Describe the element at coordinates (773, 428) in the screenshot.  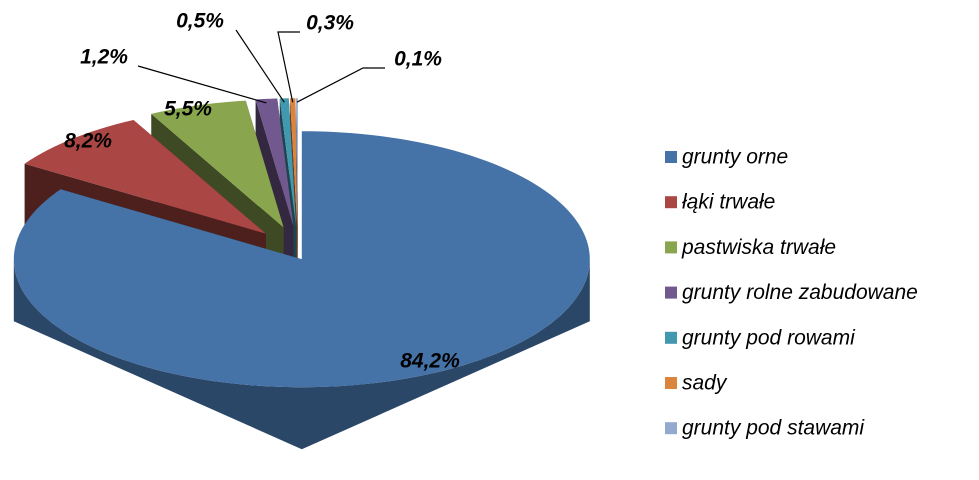
I see `legend-label: grunty pod stawami` at that location.